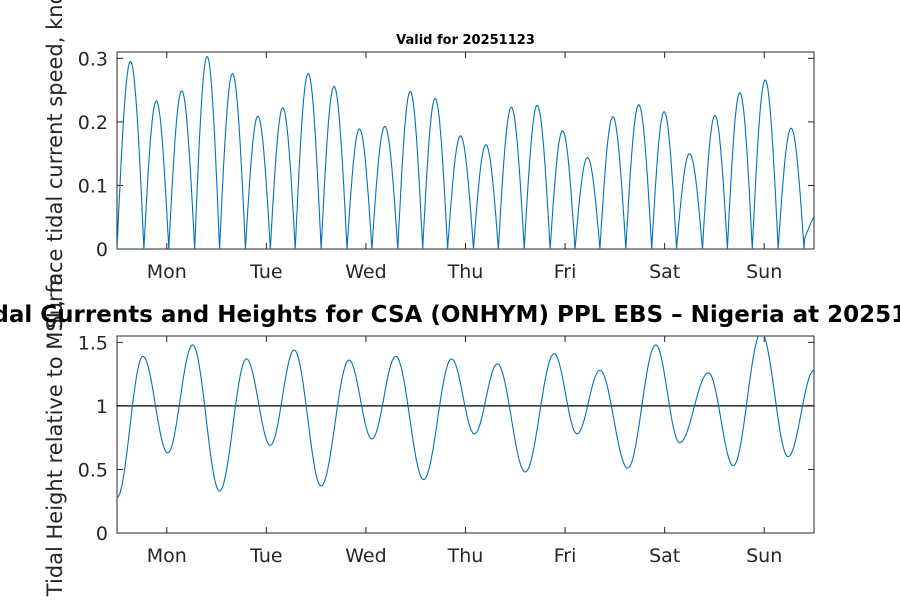  Describe the element at coordinates (102, 407) in the screenshot. I see `y-tick-label: 1` at that location.